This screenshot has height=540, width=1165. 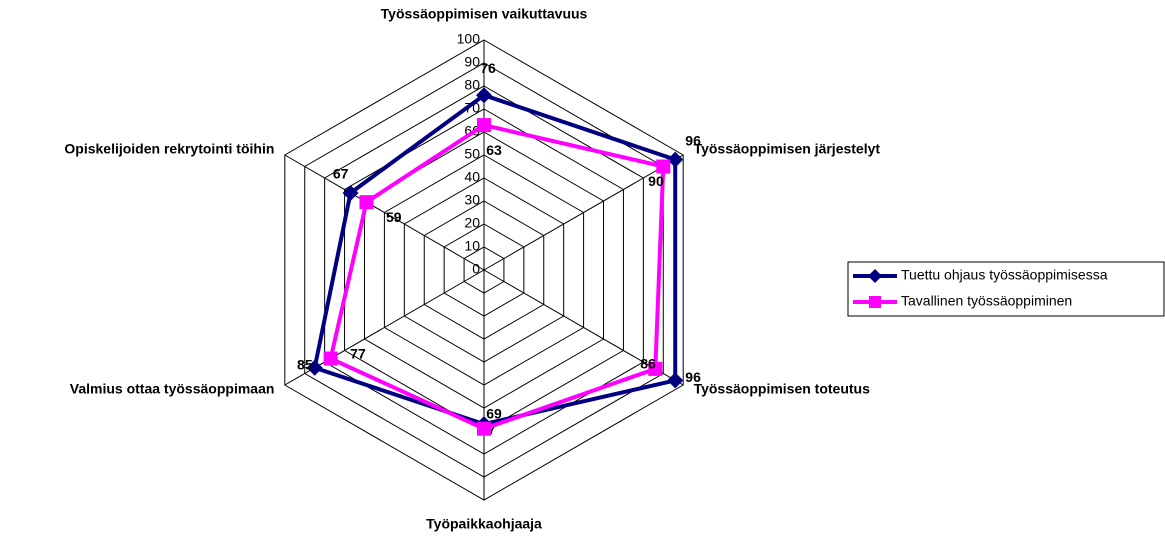 I want to click on tick-label: 0, so click(x=476, y=269).